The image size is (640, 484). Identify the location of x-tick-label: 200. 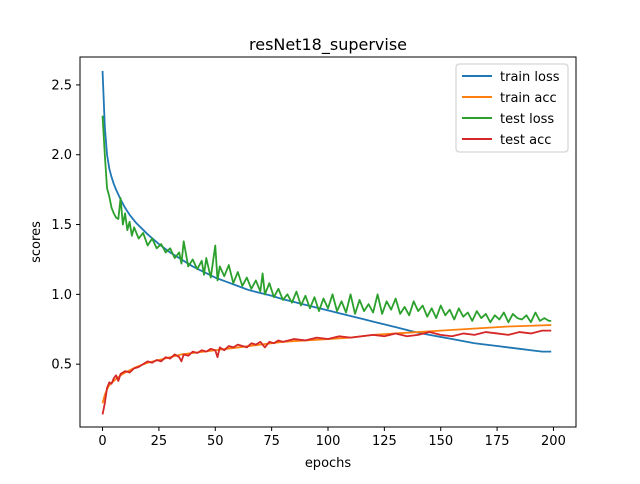
(553, 441).